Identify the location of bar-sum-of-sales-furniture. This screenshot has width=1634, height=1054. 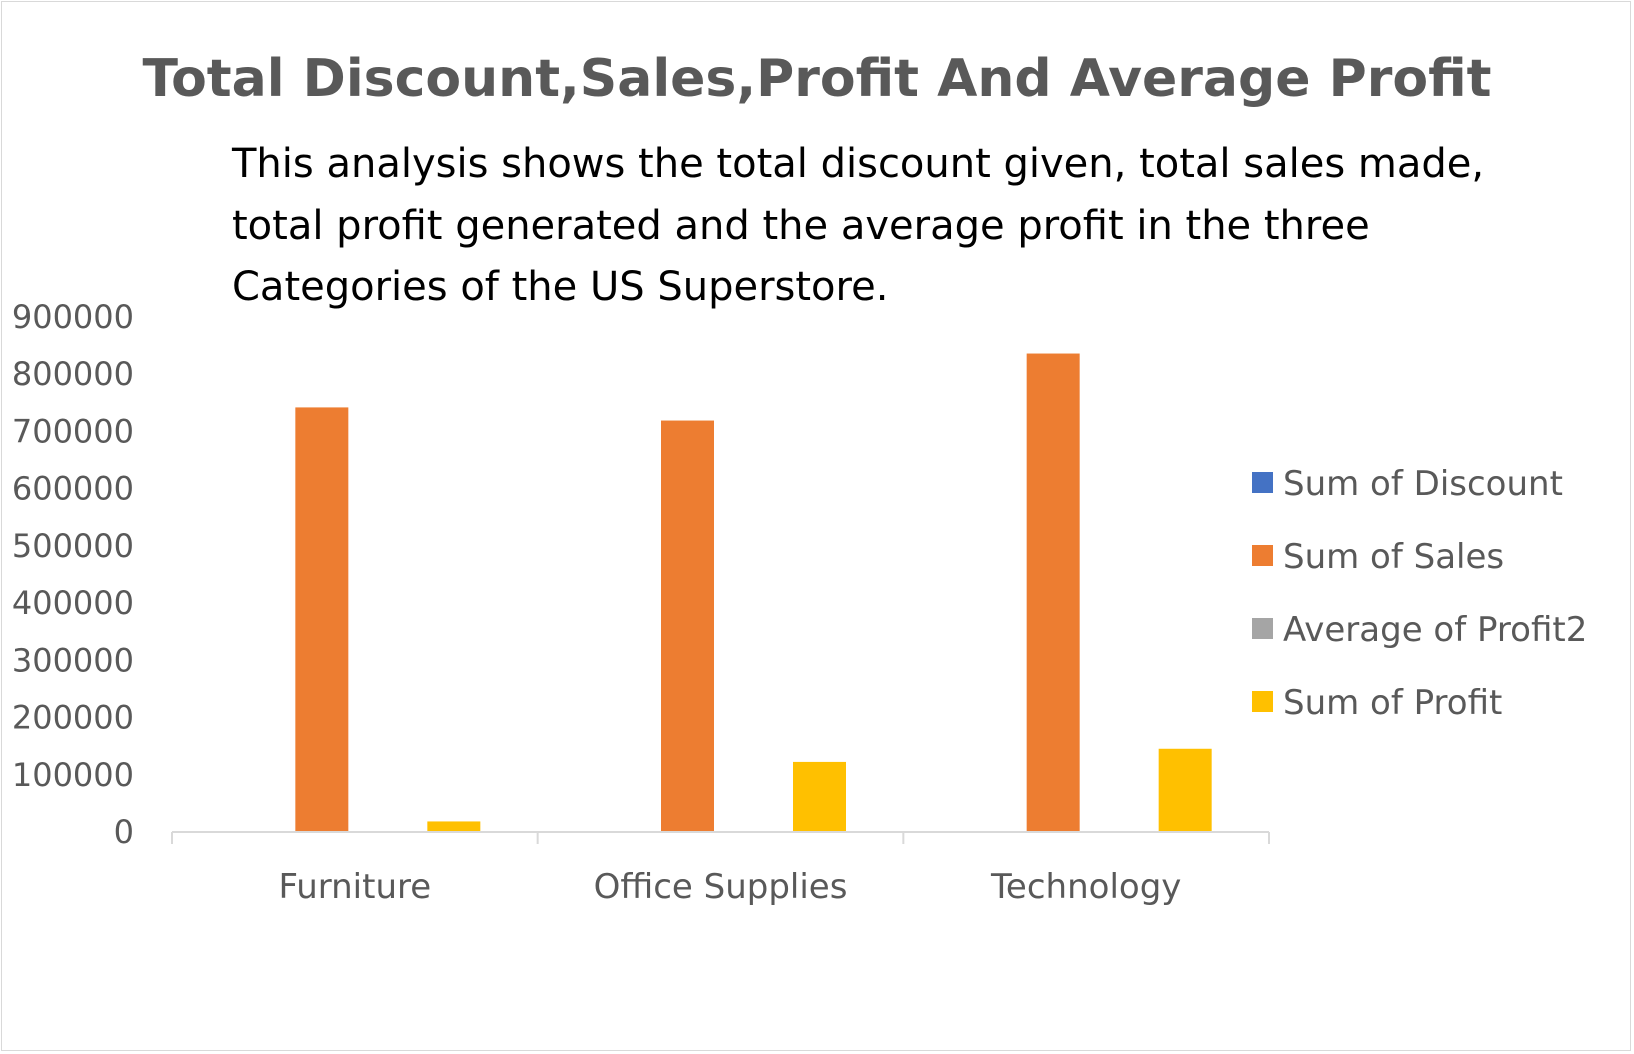
(322, 619).